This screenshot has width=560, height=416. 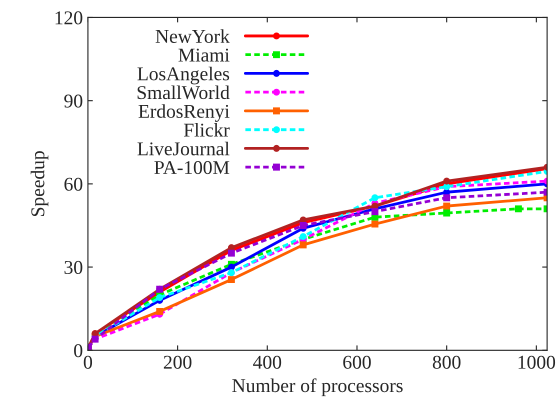 What do you see at coordinates (73, 101) in the screenshot?
I see `y-tick-label: 90` at bounding box center [73, 101].